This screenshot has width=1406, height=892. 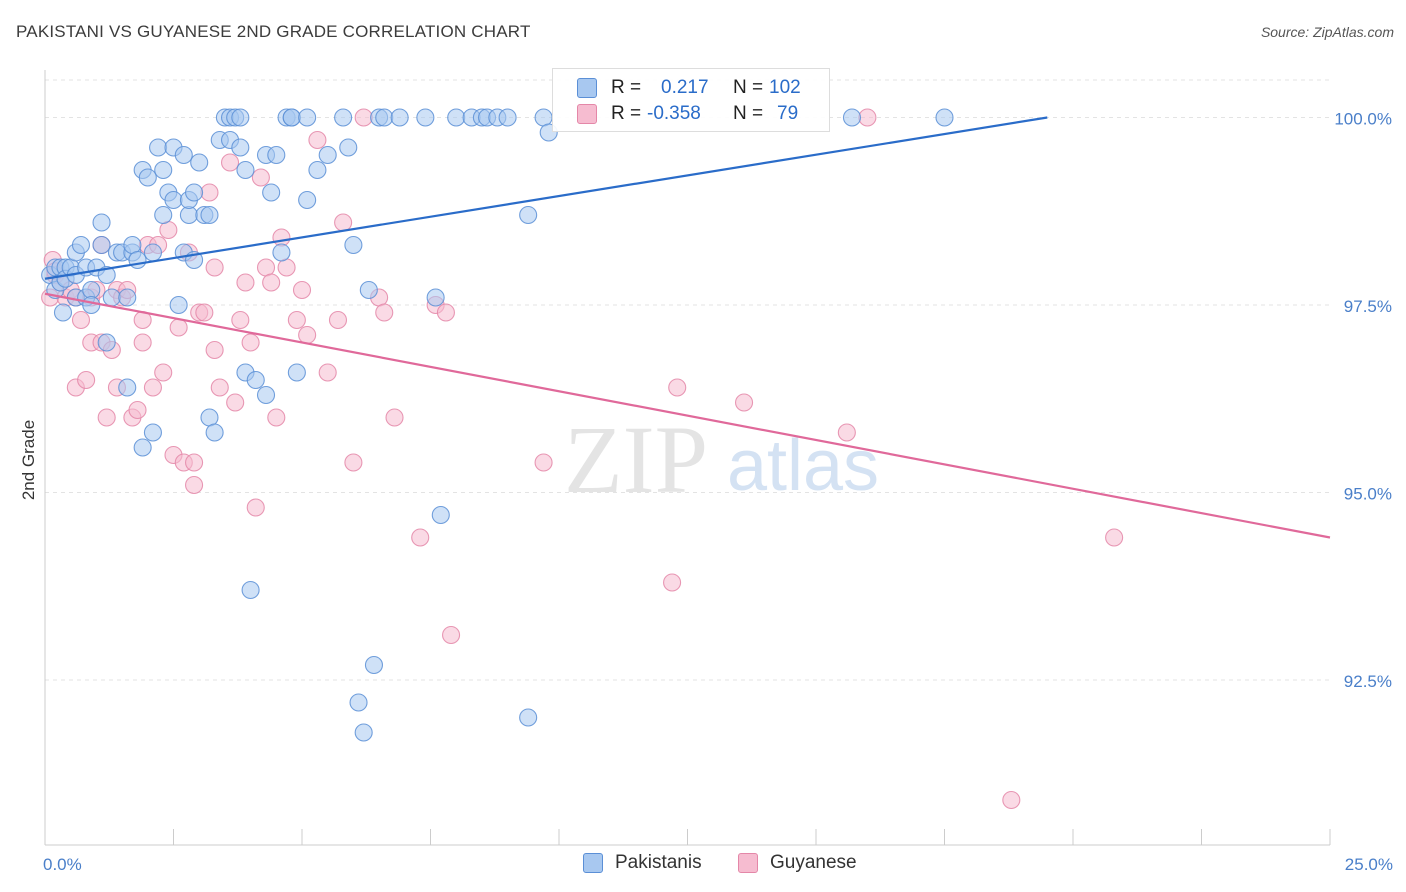 I want to click on source-label: Source: ZipAtlas.com, so click(x=1327, y=32).